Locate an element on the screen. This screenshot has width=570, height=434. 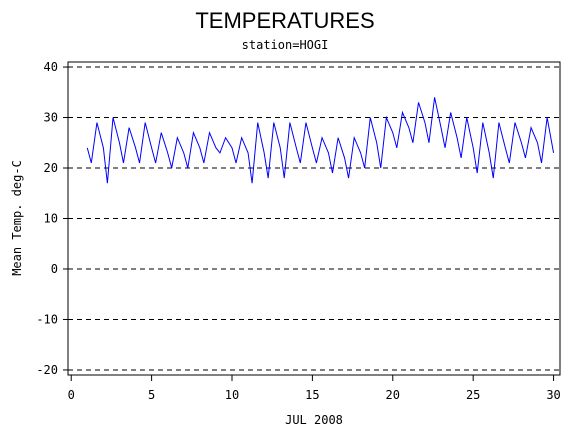
chart-subtitle: station=HOGI is located at coordinates (285, 45).